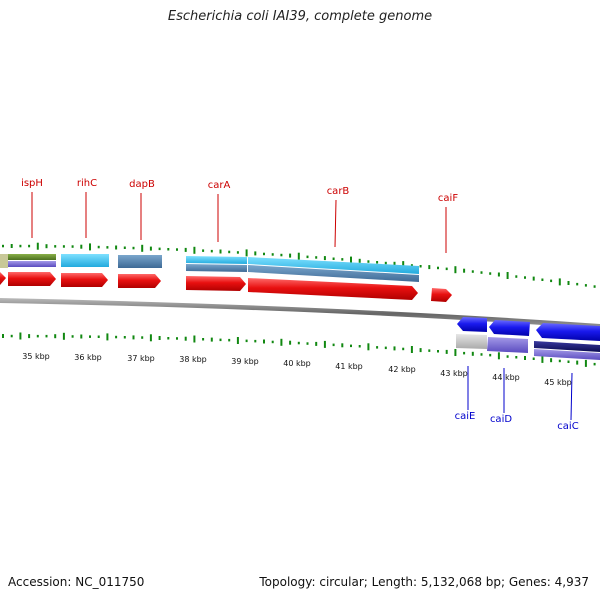  Describe the element at coordinates (338, 191) in the screenshot. I see `gene-label-carB: carB` at that location.